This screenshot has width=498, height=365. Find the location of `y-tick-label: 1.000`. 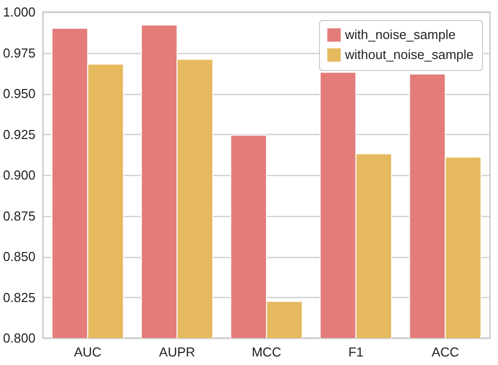

y-tick-label: 1.000 is located at coordinates (19, 12).